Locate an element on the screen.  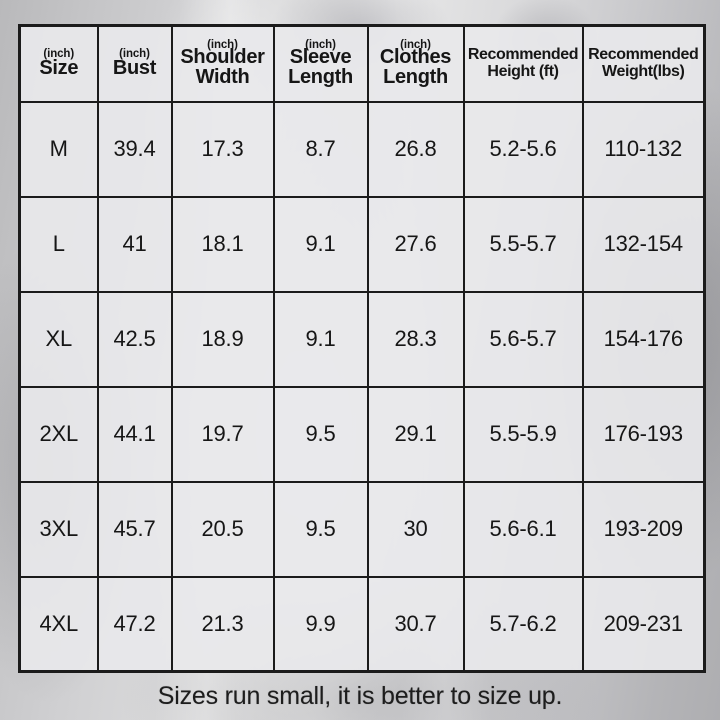
cell-shoulder: 20.5 is located at coordinates (222, 529).